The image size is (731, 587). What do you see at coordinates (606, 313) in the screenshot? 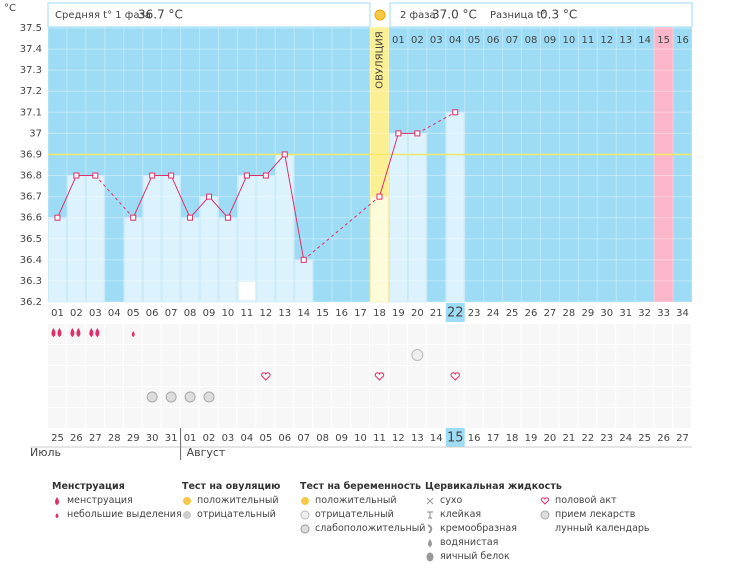
I see `cycle-day: 30` at bounding box center [606, 313].